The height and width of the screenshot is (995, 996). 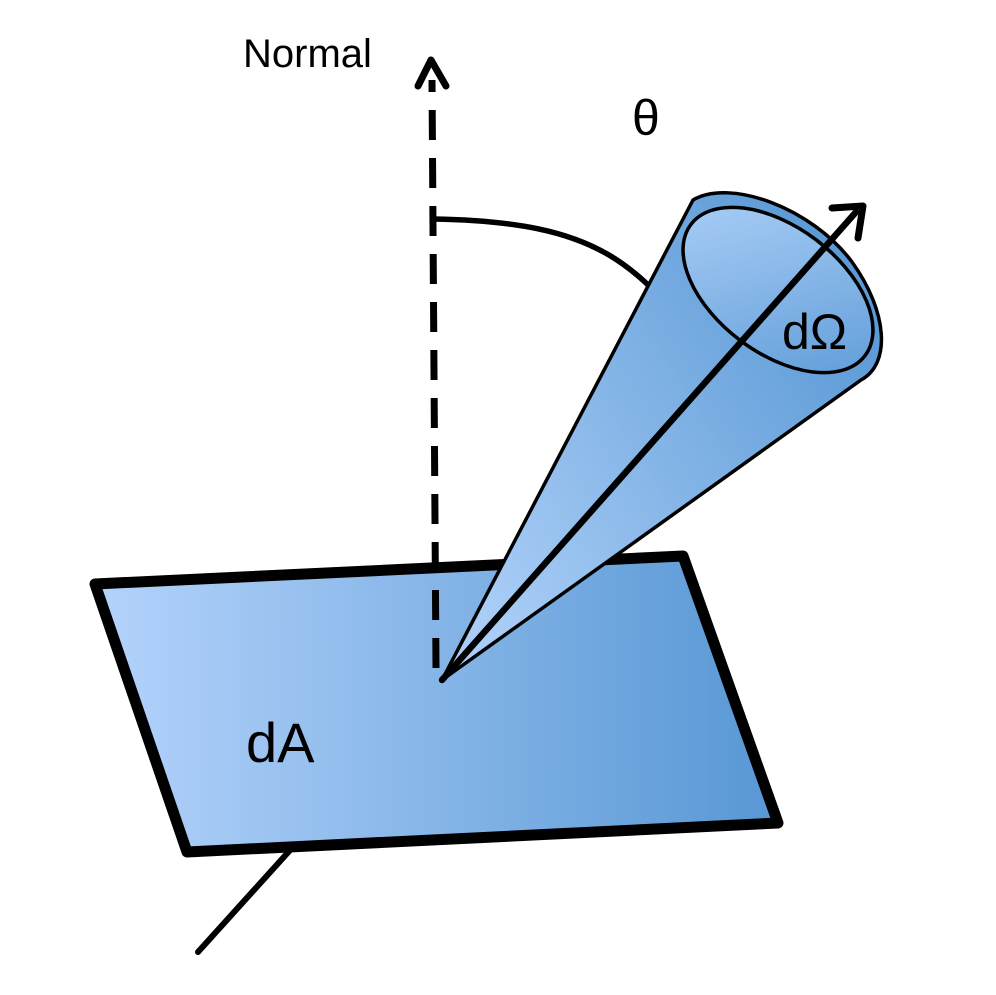 I want to click on solid-angle-label: dΩ, so click(x=814, y=332).